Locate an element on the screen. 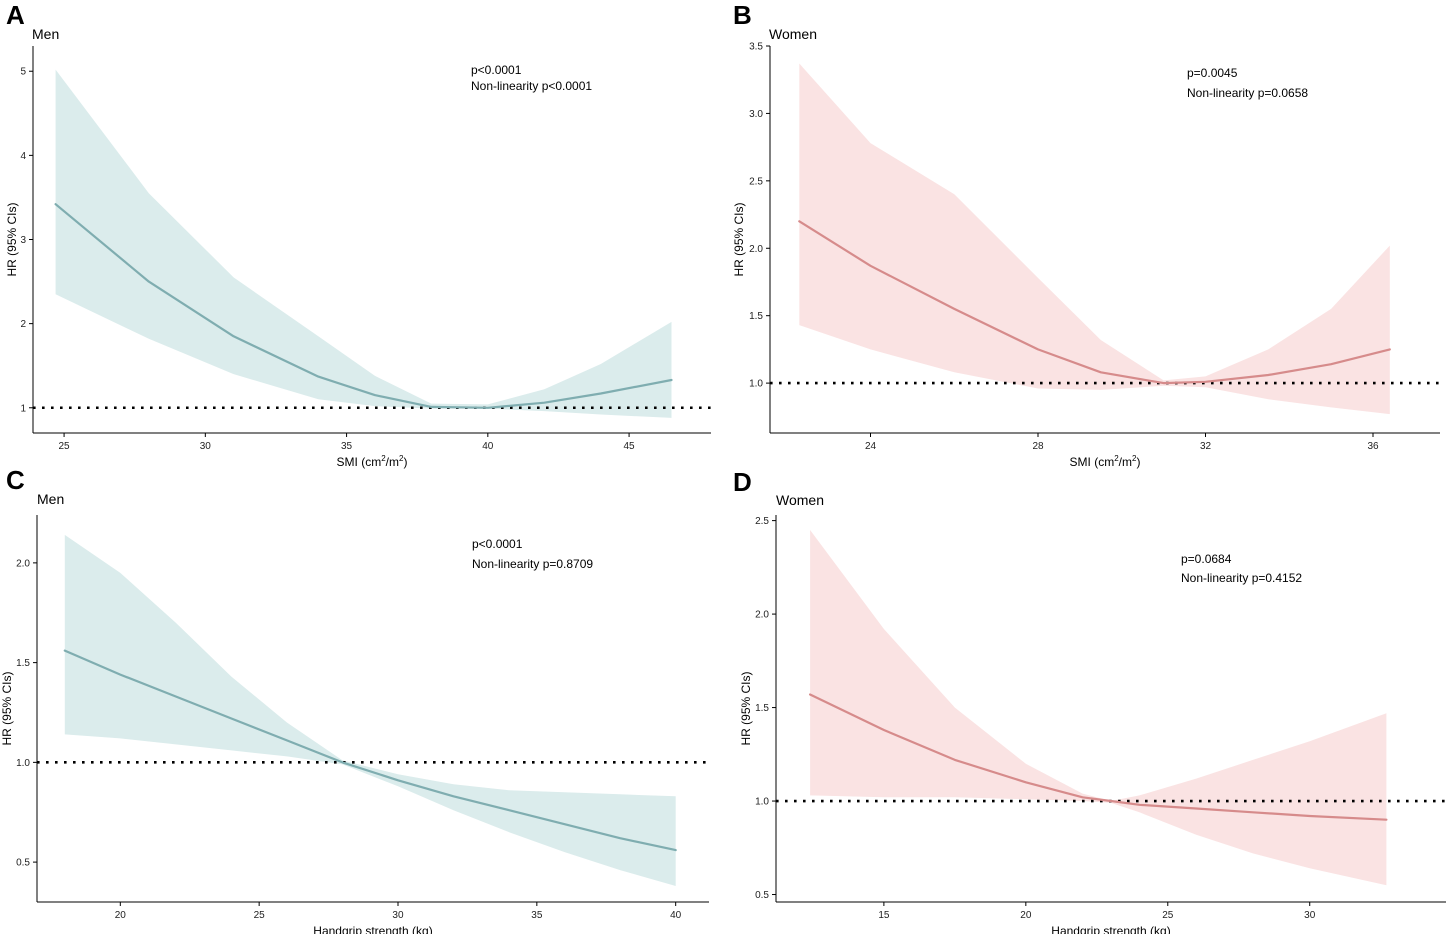  x-tick-label: 15 is located at coordinates (884, 915).